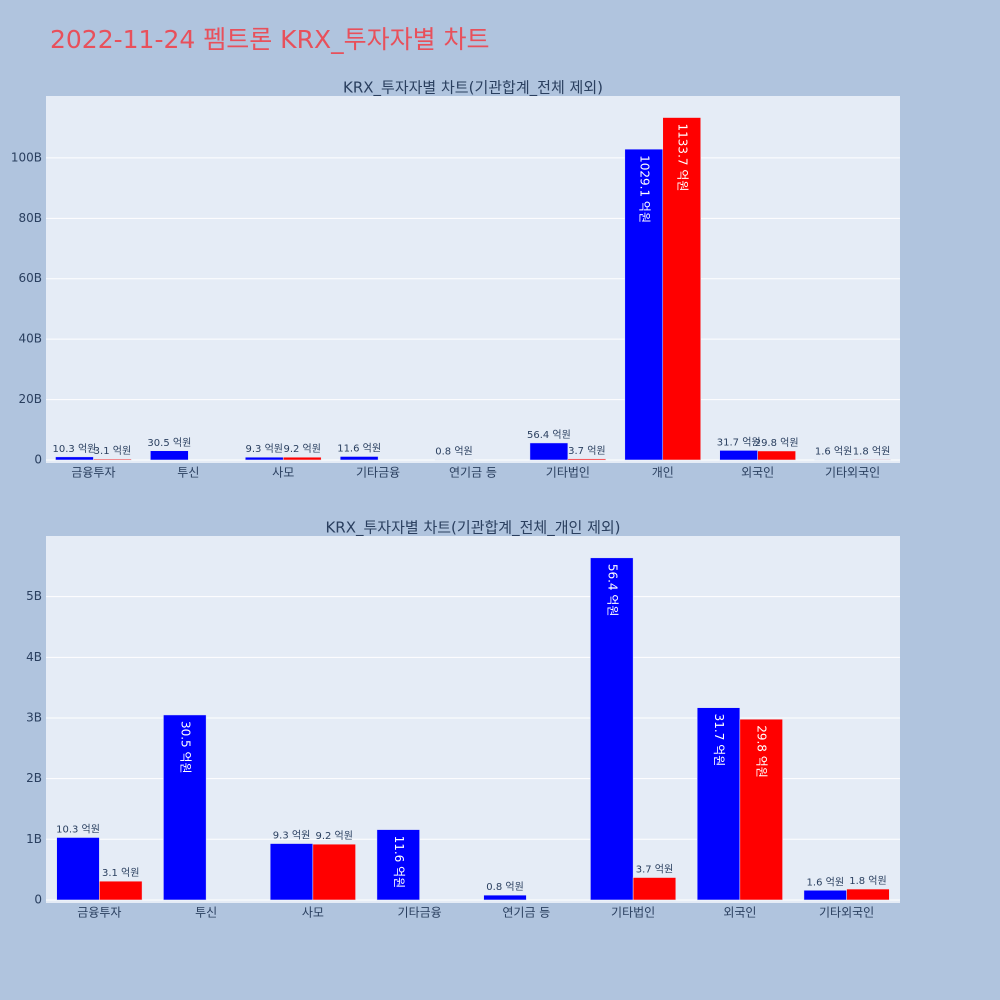  What do you see at coordinates (663, 473) in the screenshot?
I see `x-tick-label: 개인` at bounding box center [663, 473].